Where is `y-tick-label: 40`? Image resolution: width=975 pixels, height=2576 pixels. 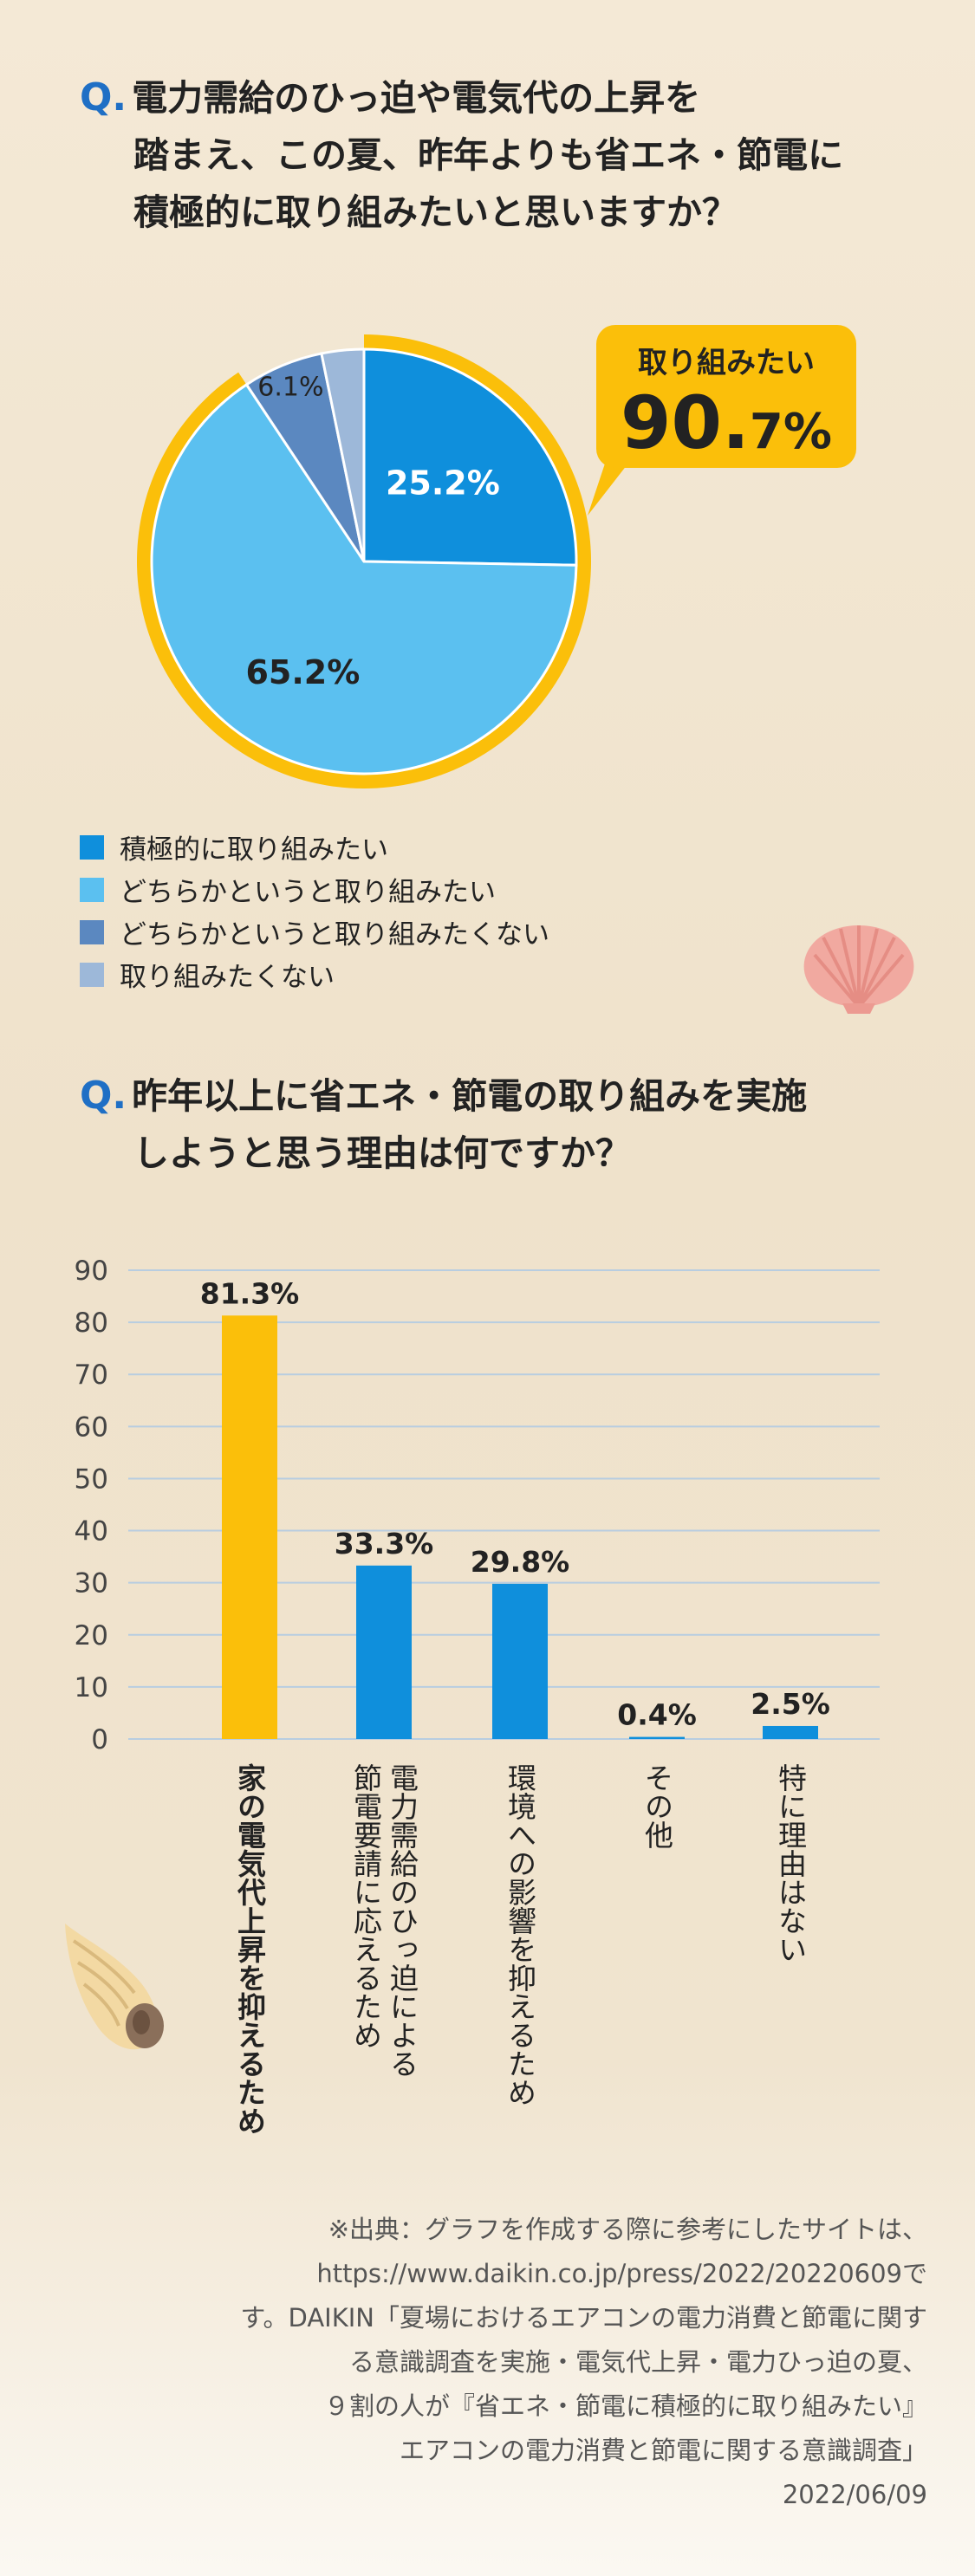
y-tick-label: 40 is located at coordinates (91, 1532).